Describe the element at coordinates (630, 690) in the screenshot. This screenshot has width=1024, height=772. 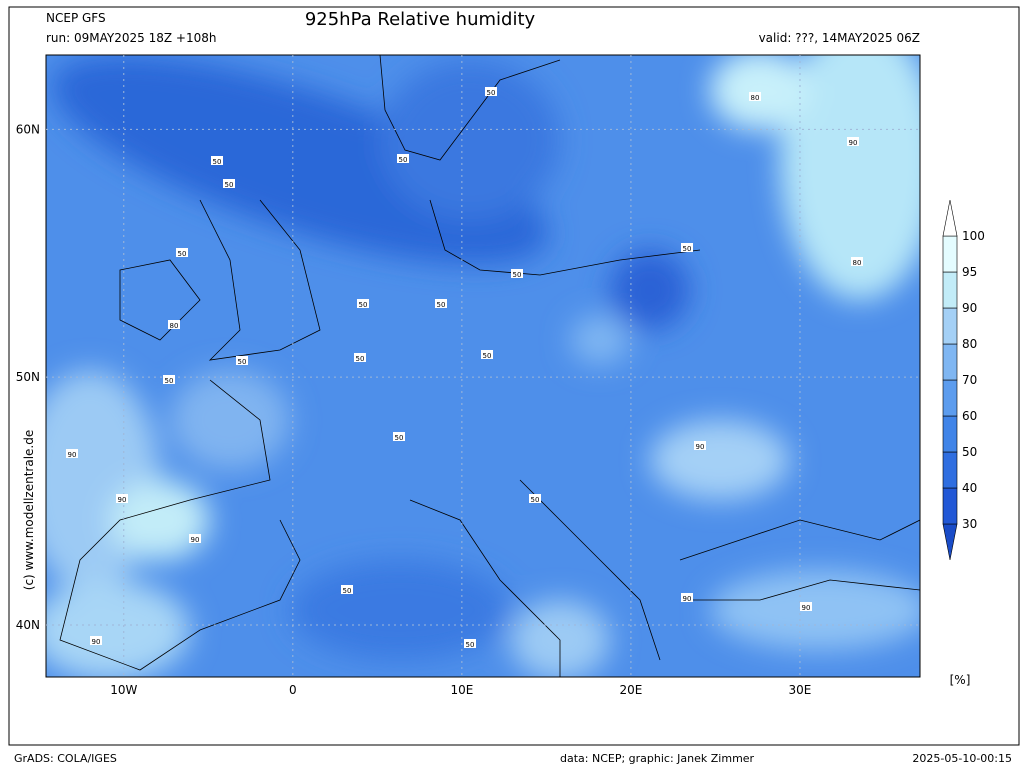
I see `x-tick-label: 20E` at that location.